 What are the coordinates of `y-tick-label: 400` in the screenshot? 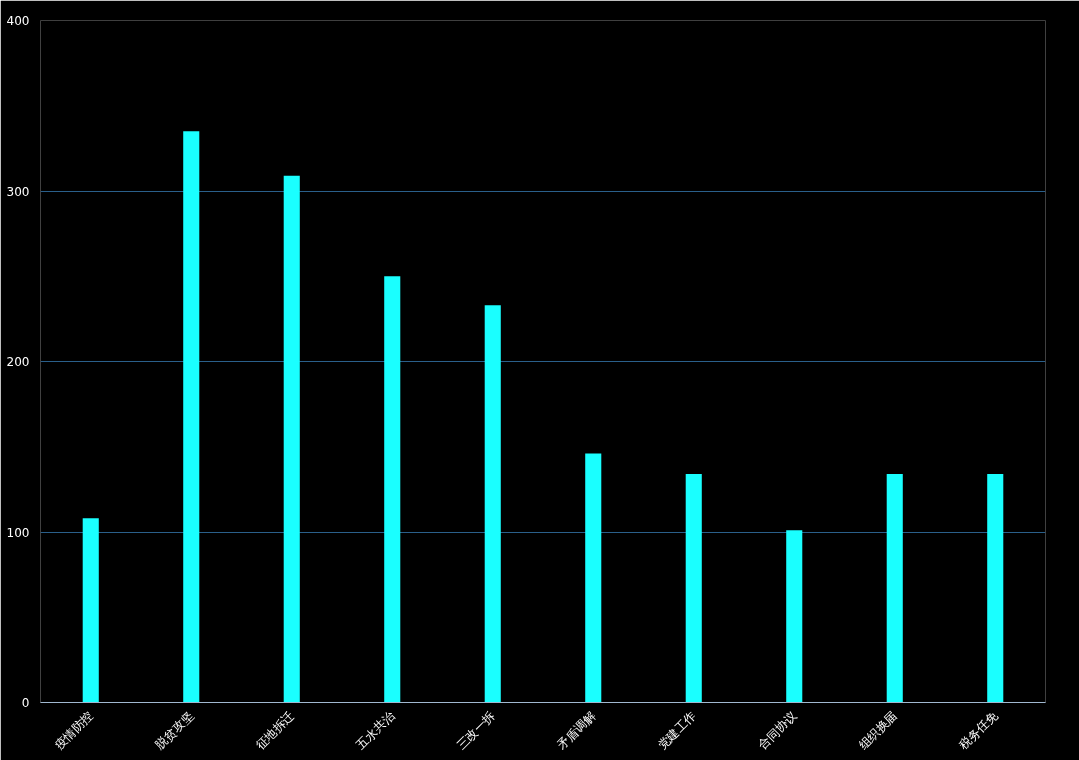 It's located at (18, 21).